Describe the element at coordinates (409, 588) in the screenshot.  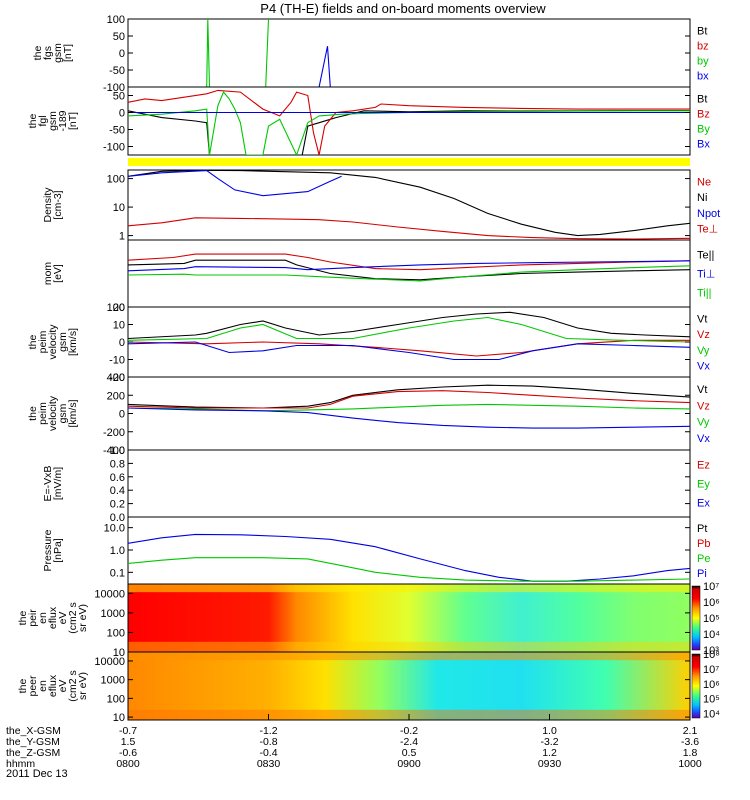
I see `heatmap-band-top-peir` at that location.